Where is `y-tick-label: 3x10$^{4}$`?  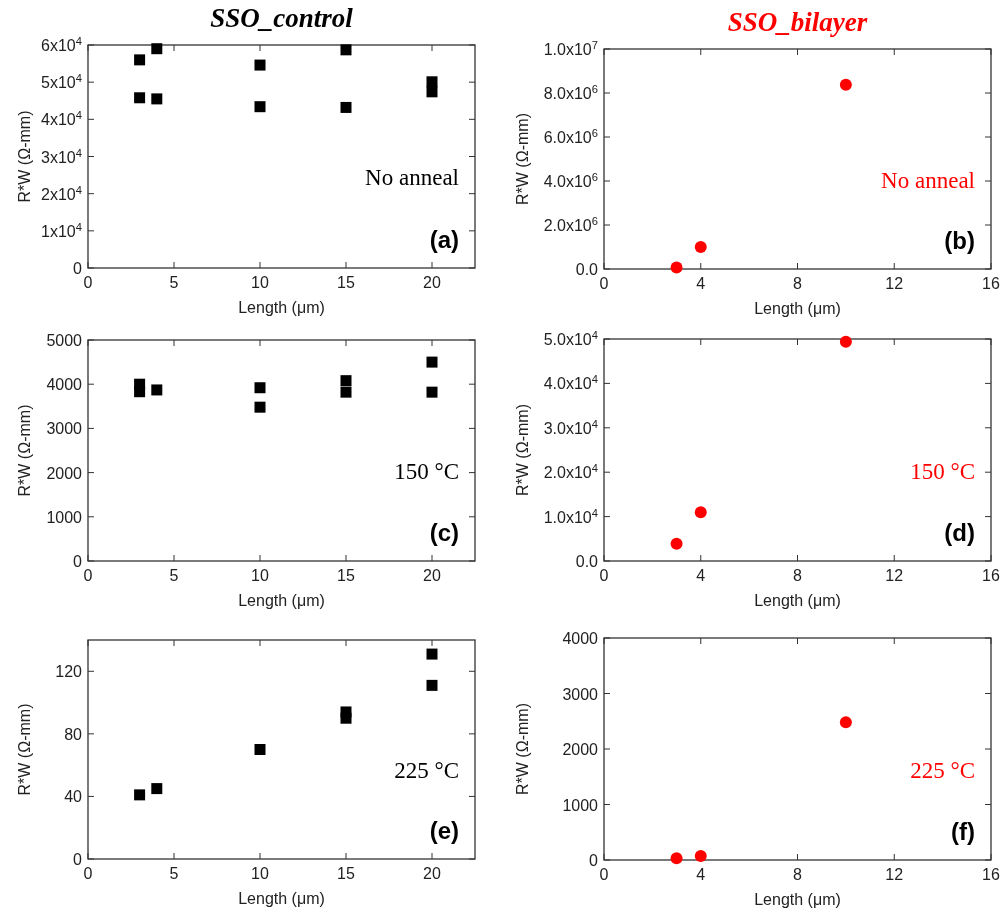 y-tick-label: 3x10$^{4}$ is located at coordinates (61, 156).